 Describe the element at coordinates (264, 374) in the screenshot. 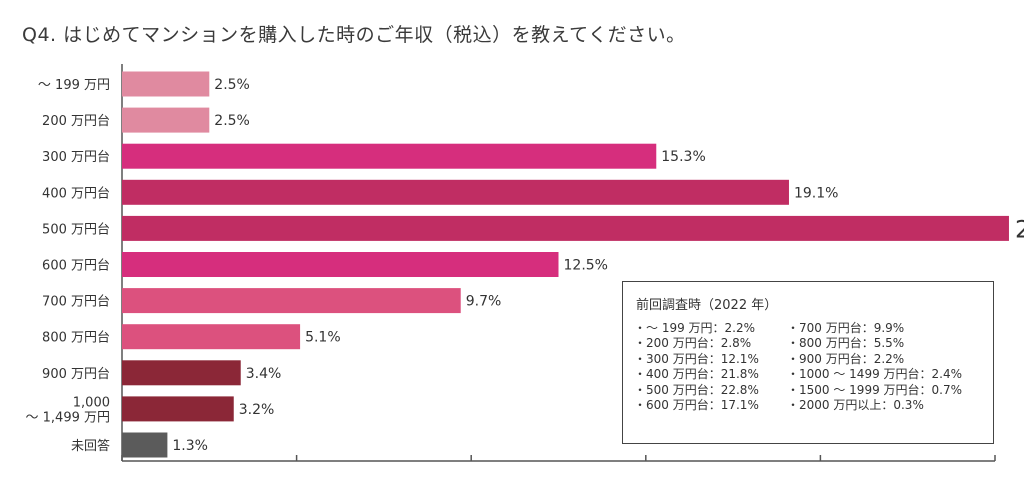

I see `value-label: 3.4%` at that location.